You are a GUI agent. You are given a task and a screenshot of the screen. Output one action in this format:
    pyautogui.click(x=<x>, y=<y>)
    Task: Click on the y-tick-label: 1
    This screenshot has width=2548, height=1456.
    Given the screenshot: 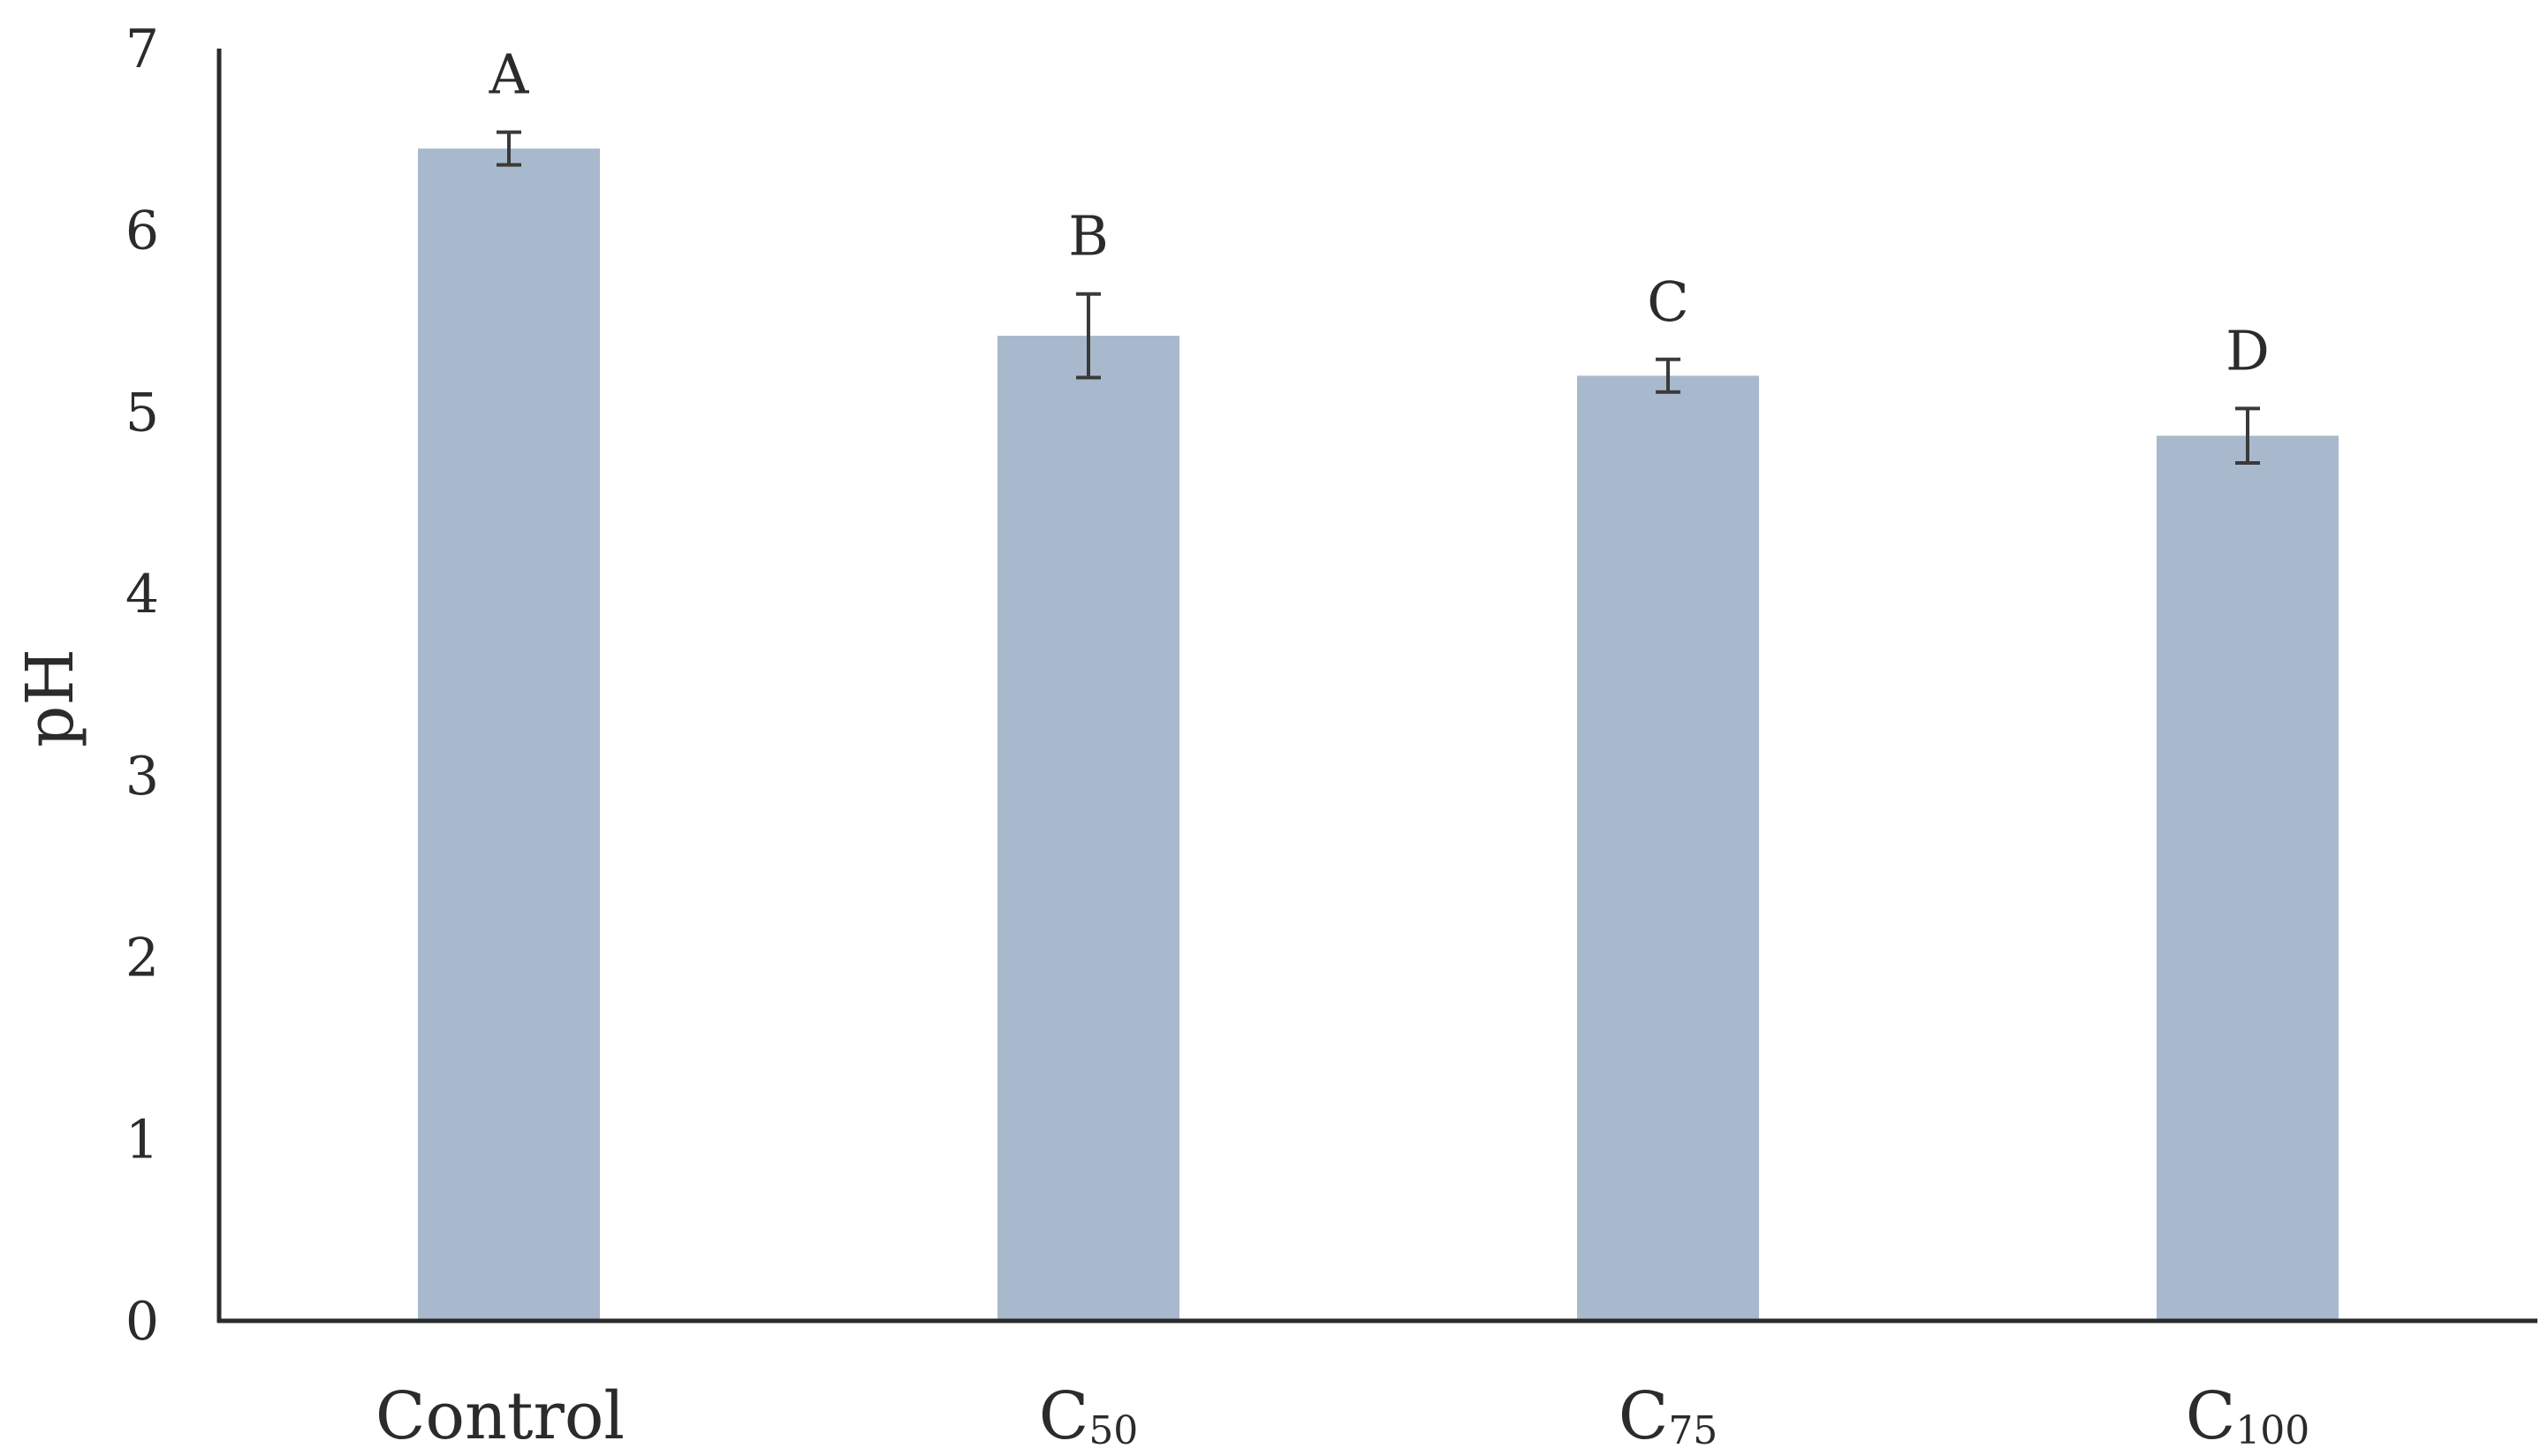 What is the action you would take?
    pyautogui.click(x=142, y=1140)
    